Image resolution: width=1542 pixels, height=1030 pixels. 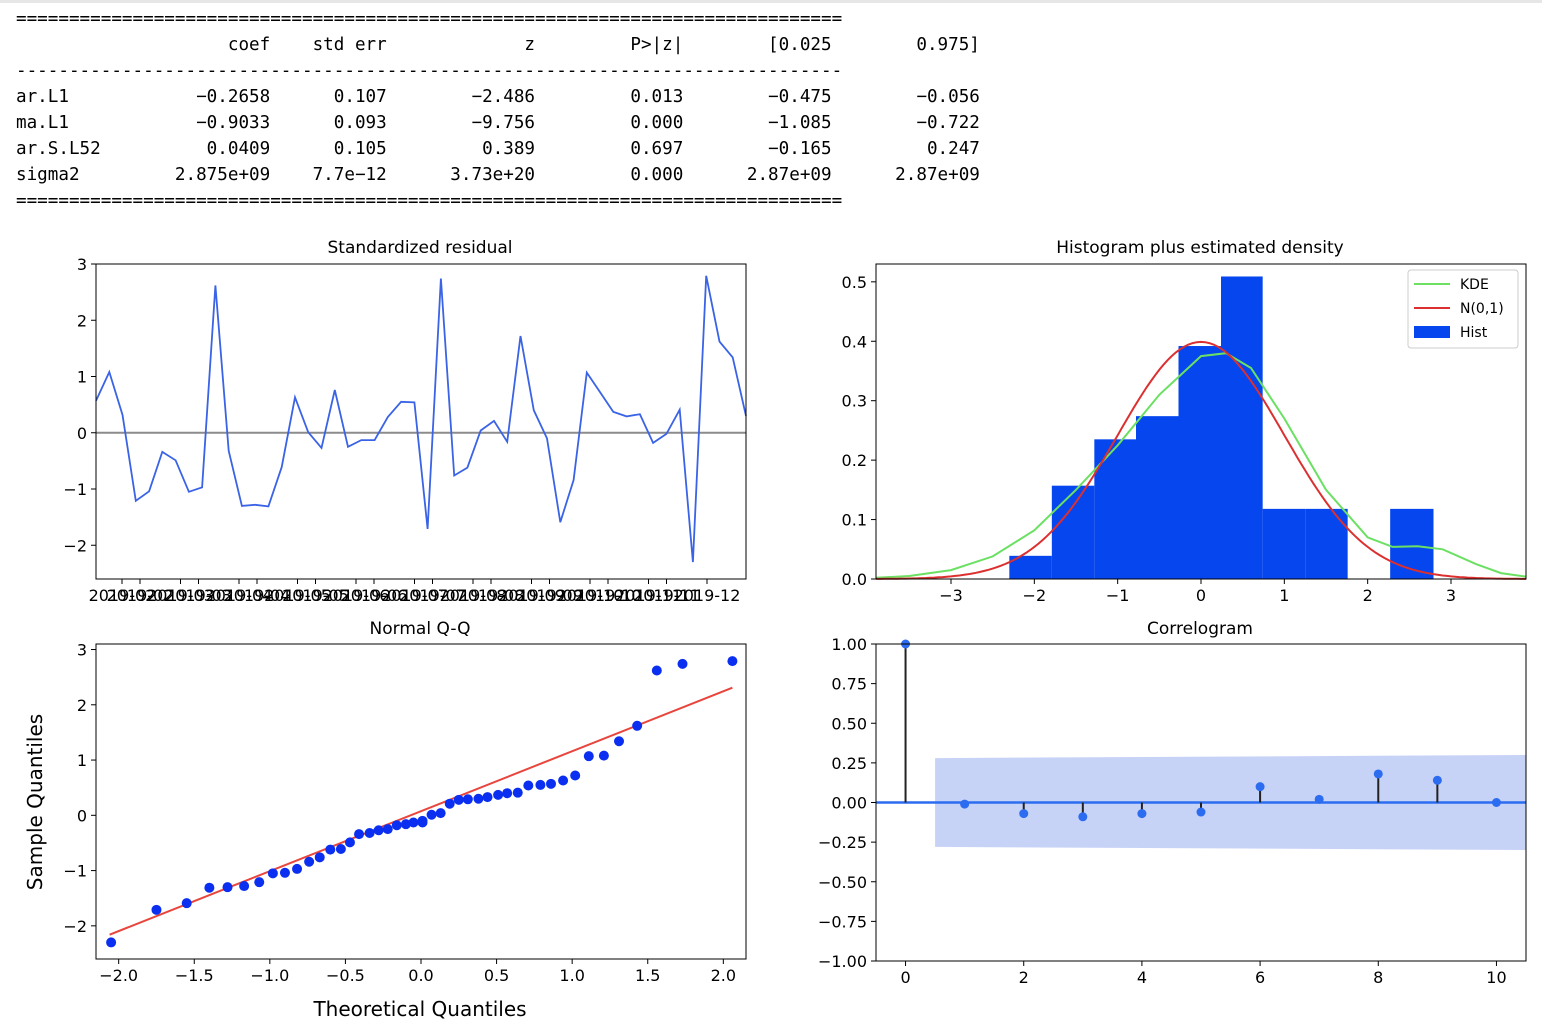 What do you see at coordinates (842, 842) in the screenshot?
I see `correlogram-ytick-label: −0.25` at bounding box center [842, 842].